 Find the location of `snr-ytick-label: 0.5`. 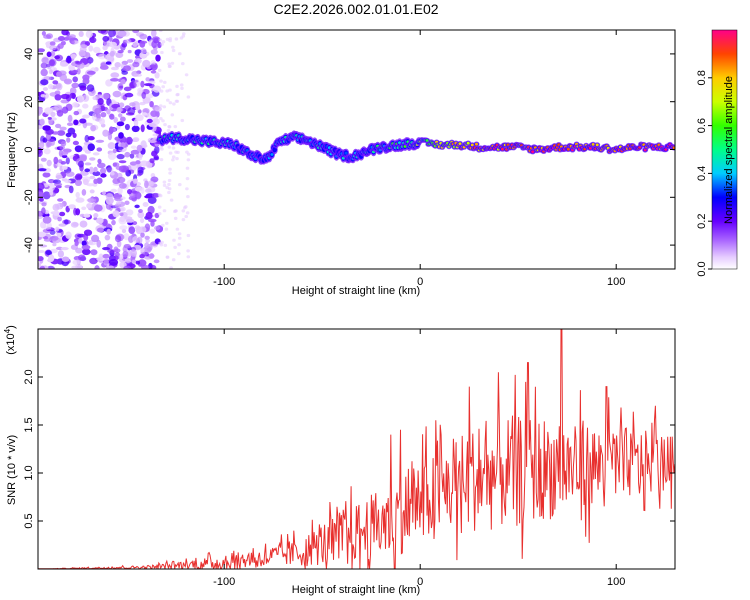

snr-ytick-label: 0.5 is located at coordinates (29, 520).